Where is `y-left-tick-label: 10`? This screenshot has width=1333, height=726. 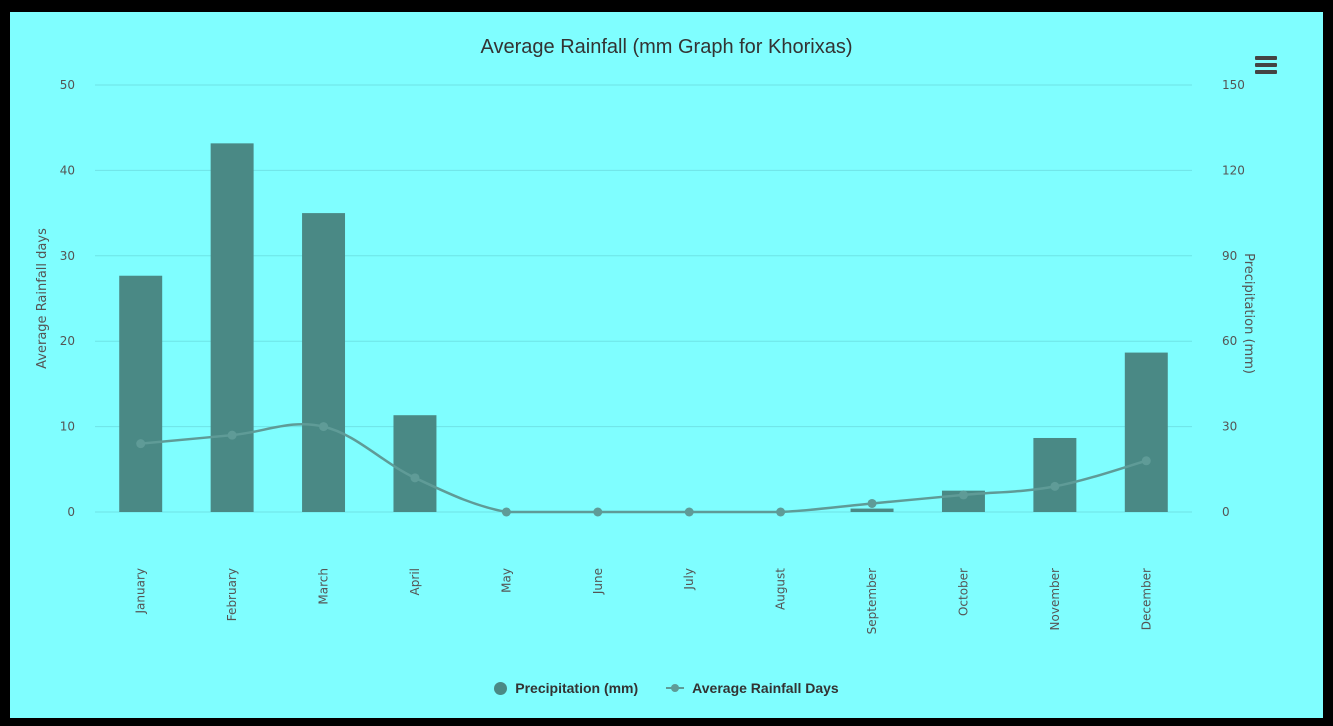
y-left-tick-label: 10 is located at coordinates (67, 427).